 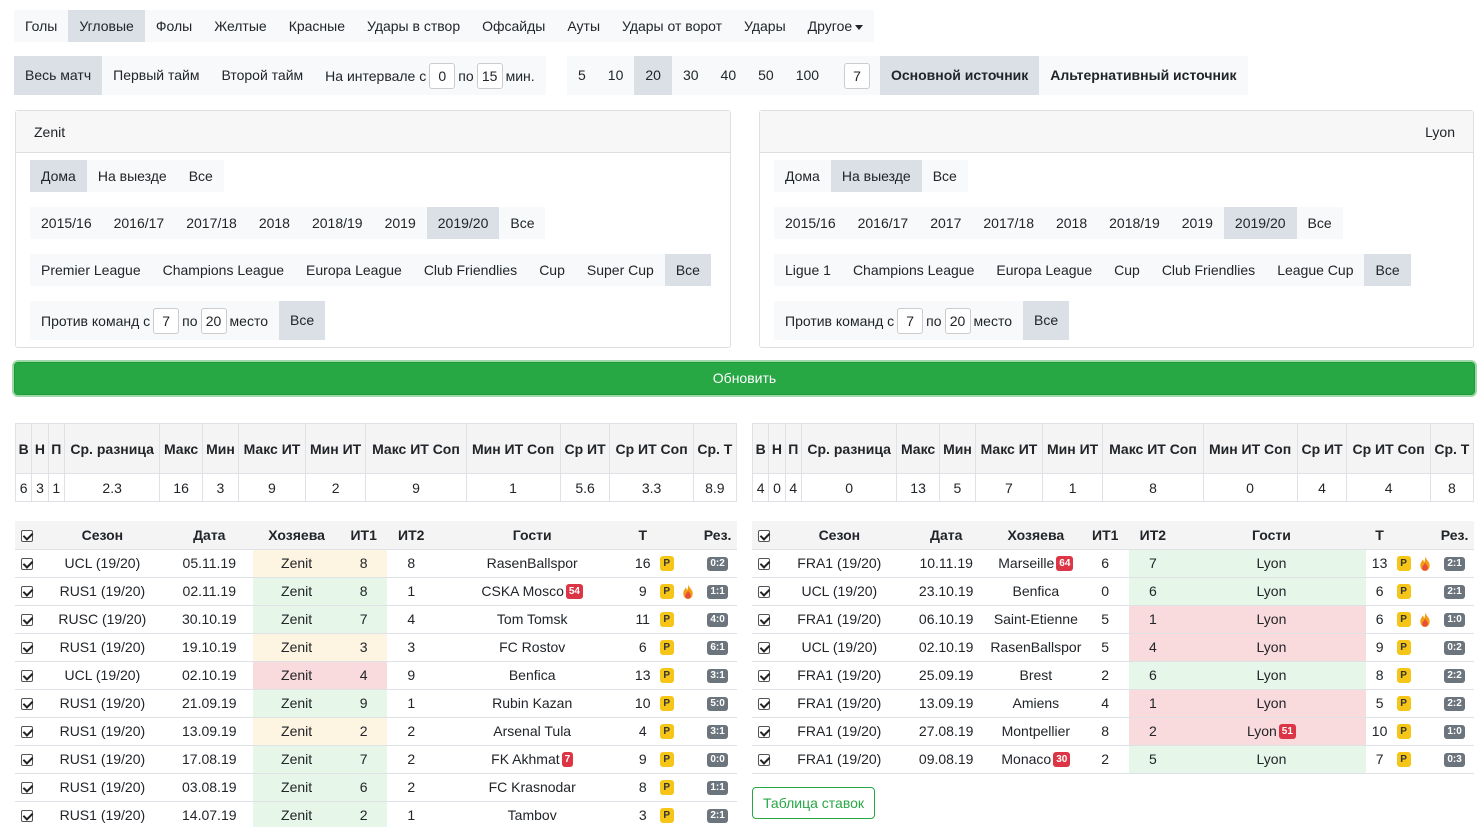 I want to click on away-season-item: 2019/20, so click(x=1260, y=223).